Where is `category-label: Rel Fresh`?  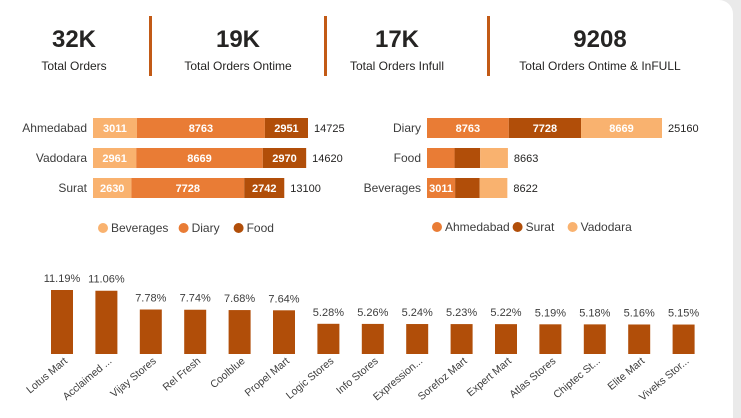 category-label: Rel Fresh is located at coordinates (182, 374).